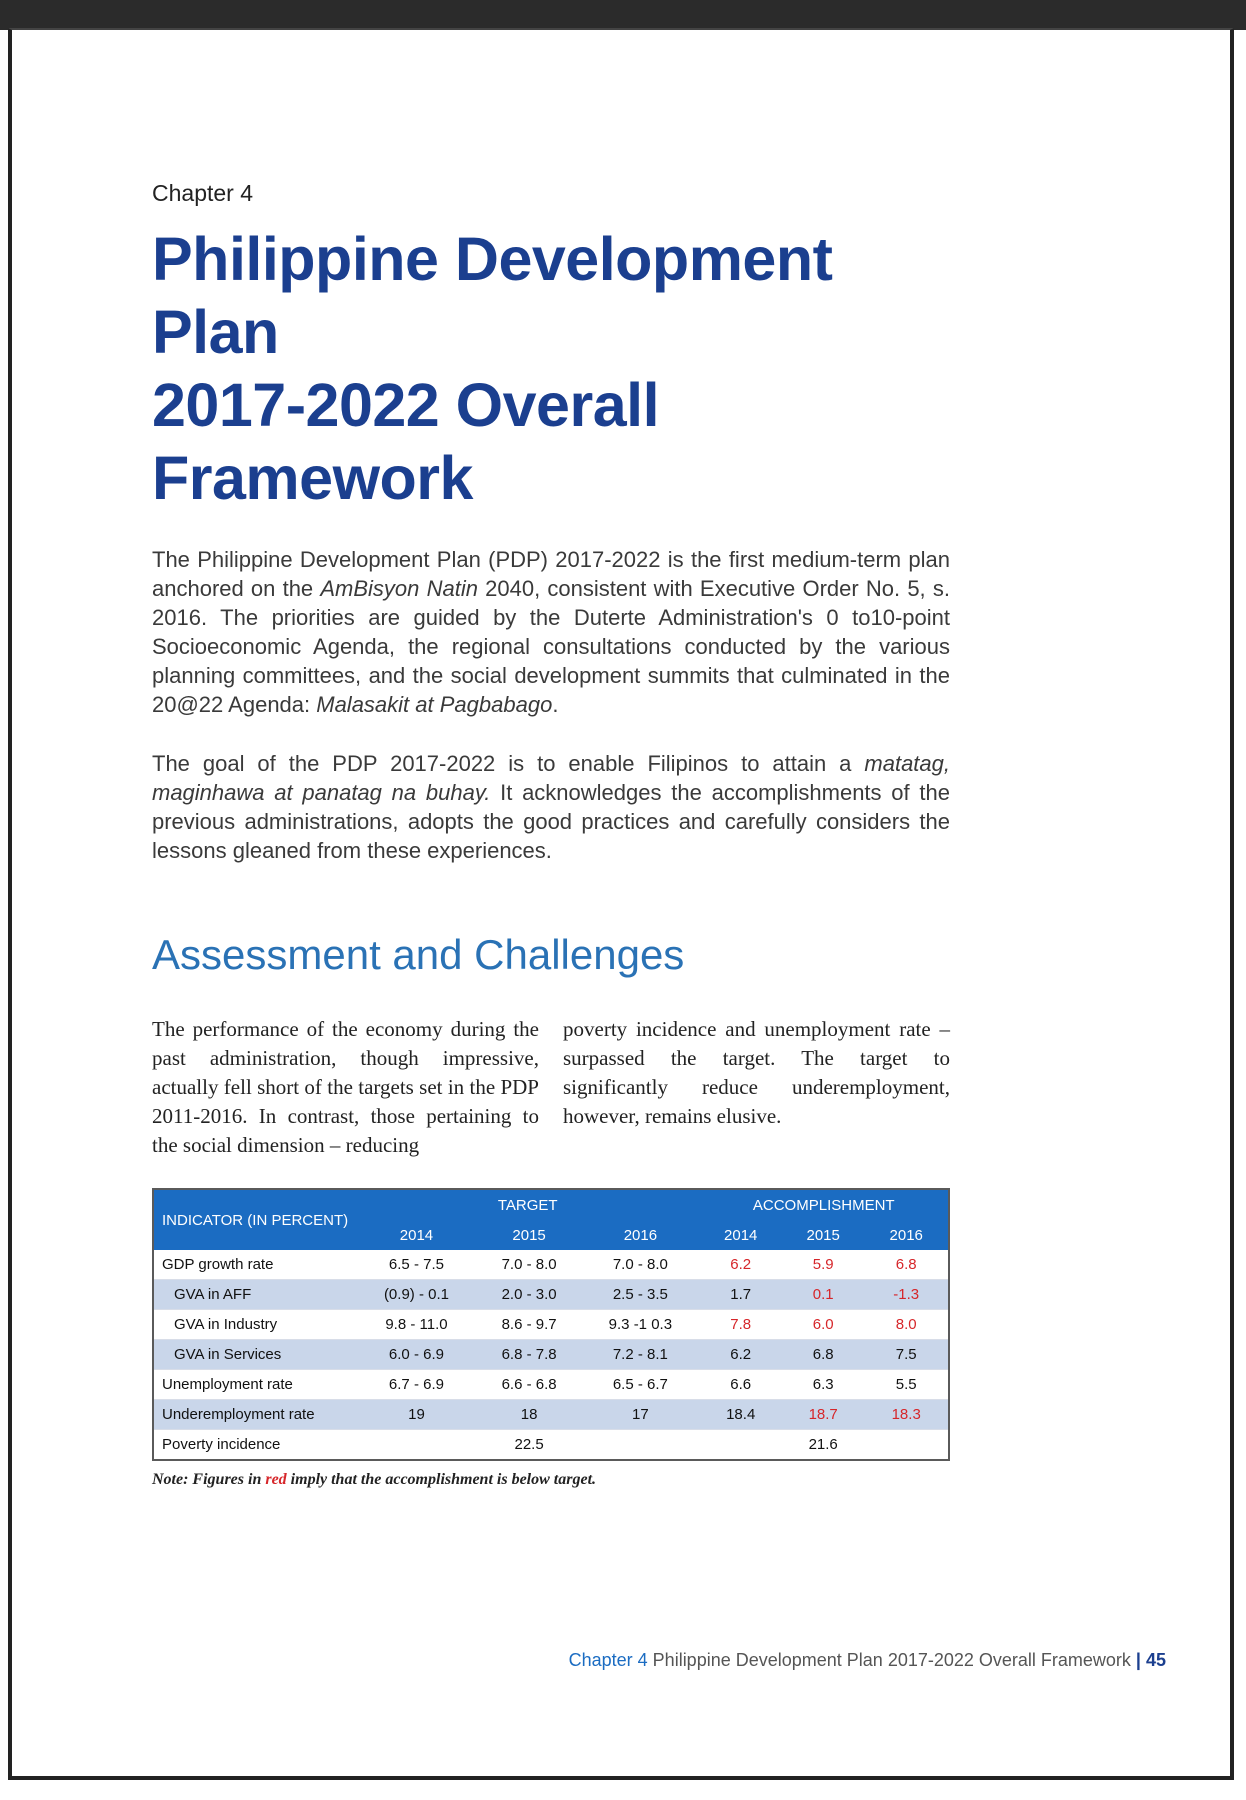  Describe the element at coordinates (640, 1384) in the screenshot. I see `table-cell: 6.5 - 6.7` at that location.